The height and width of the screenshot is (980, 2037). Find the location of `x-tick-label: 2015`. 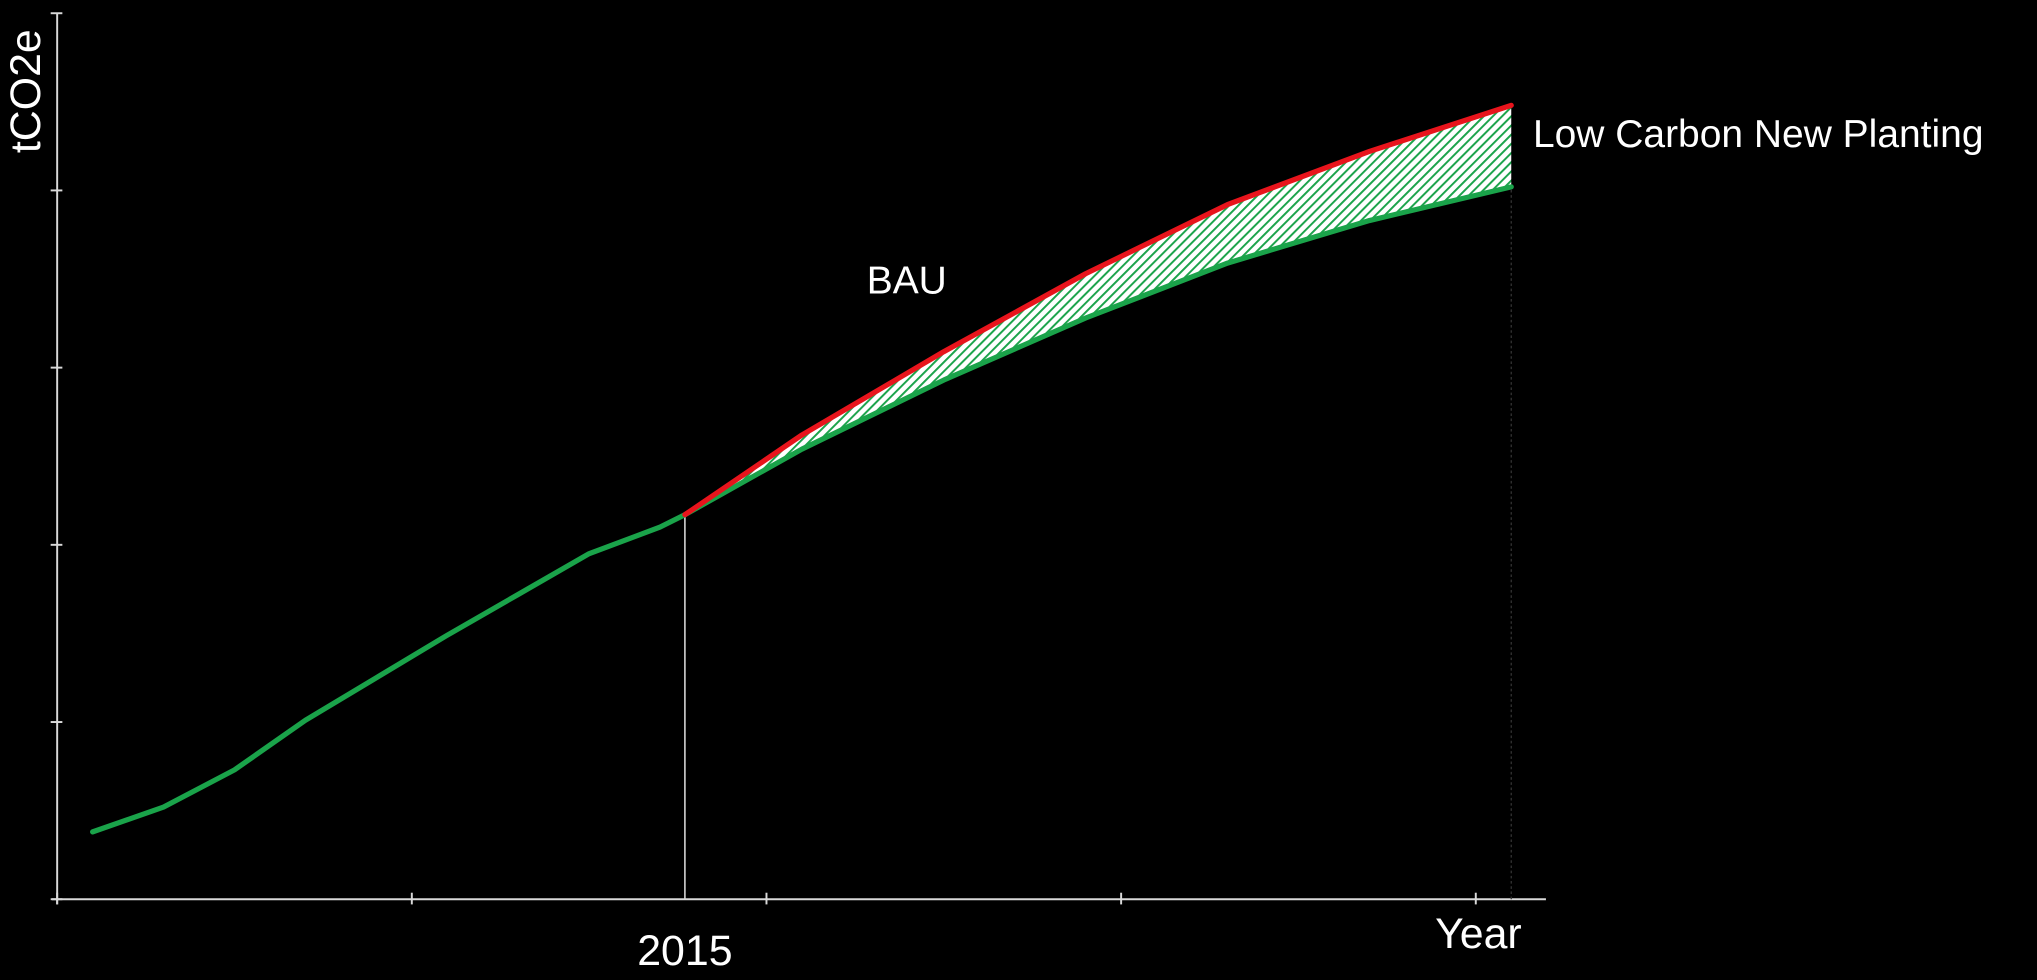

x-tick-label: 2015 is located at coordinates (684, 951).